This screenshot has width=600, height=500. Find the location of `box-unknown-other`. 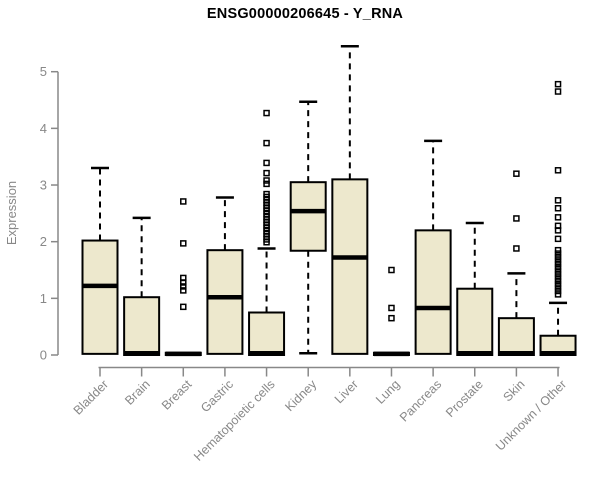

box-unknown-other is located at coordinates (558, 218).